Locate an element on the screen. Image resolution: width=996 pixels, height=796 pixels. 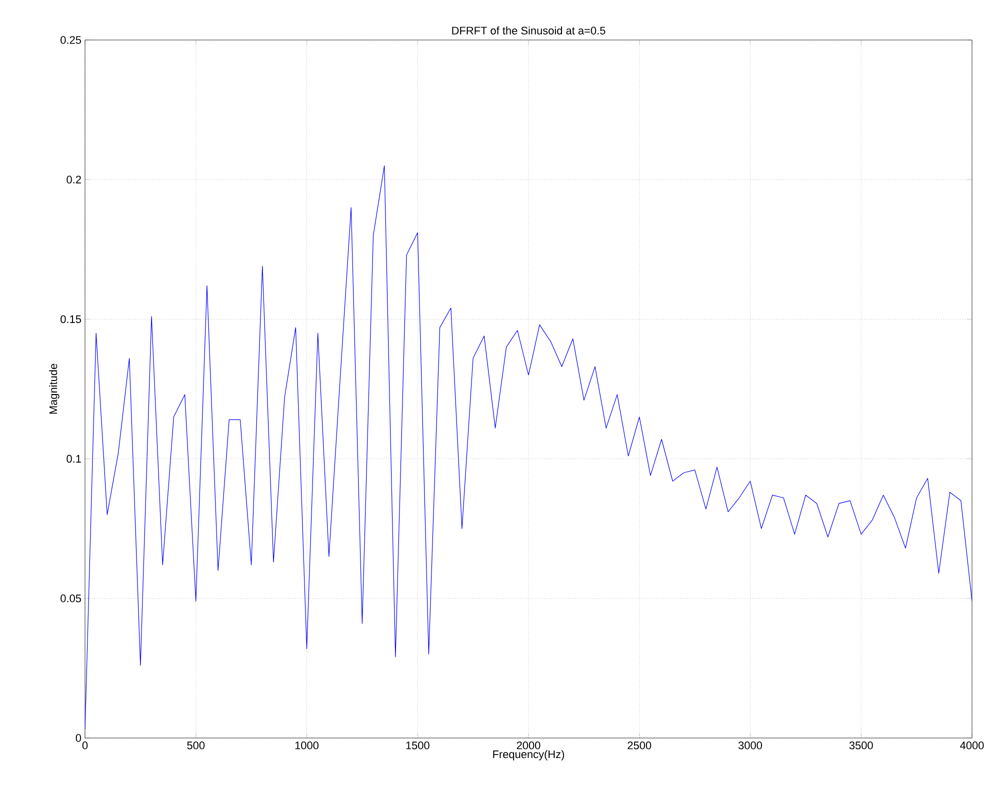
y-tick-label: 0.05 is located at coordinates (71, 598).